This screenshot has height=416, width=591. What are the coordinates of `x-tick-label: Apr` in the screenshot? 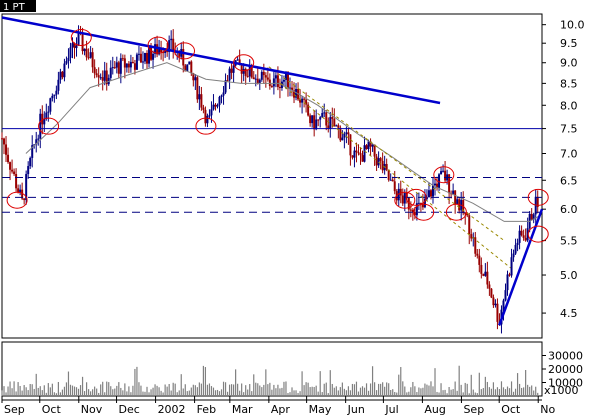 It's located at (281, 409).